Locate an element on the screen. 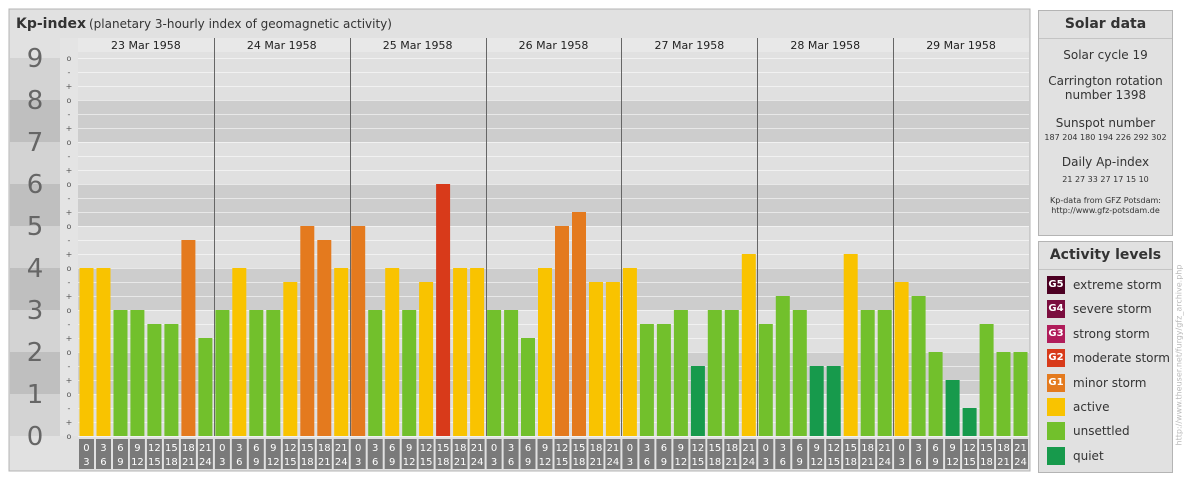 The width and height of the screenshot is (1184, 480). legend-label: active is located at coordinates (1091, 407).